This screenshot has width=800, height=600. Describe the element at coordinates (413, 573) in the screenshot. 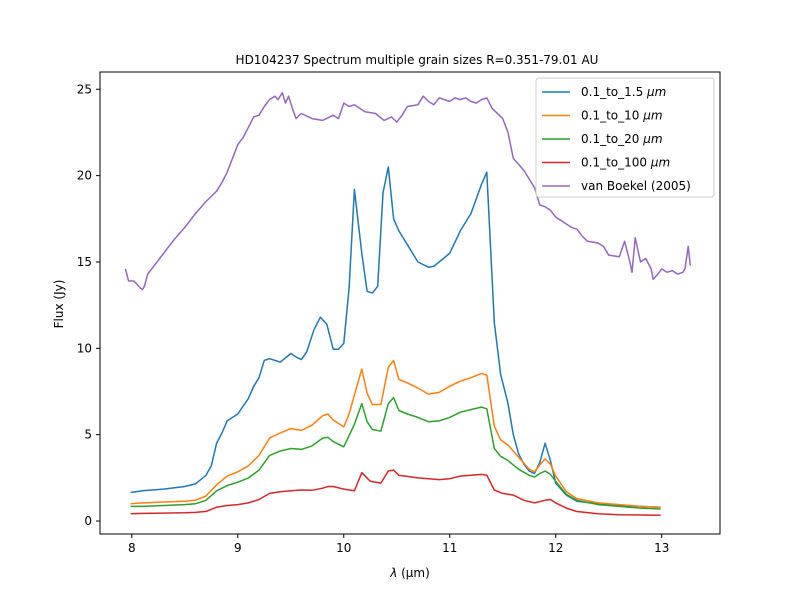

I see `x-axis-label-units: (μm)` at that location.